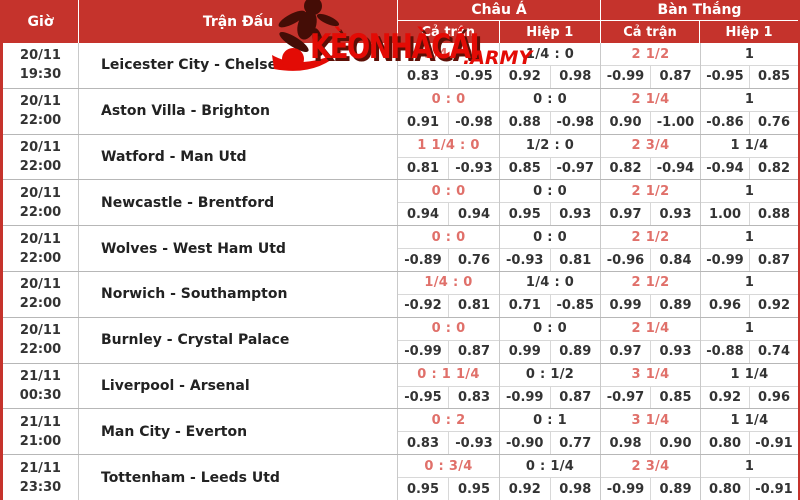 This screenshot has height=500, width=800. Describe the element at coordinates (423, 443) in the screenshot. I see `asian-fulltime-home-odds: 0.83` at that location.